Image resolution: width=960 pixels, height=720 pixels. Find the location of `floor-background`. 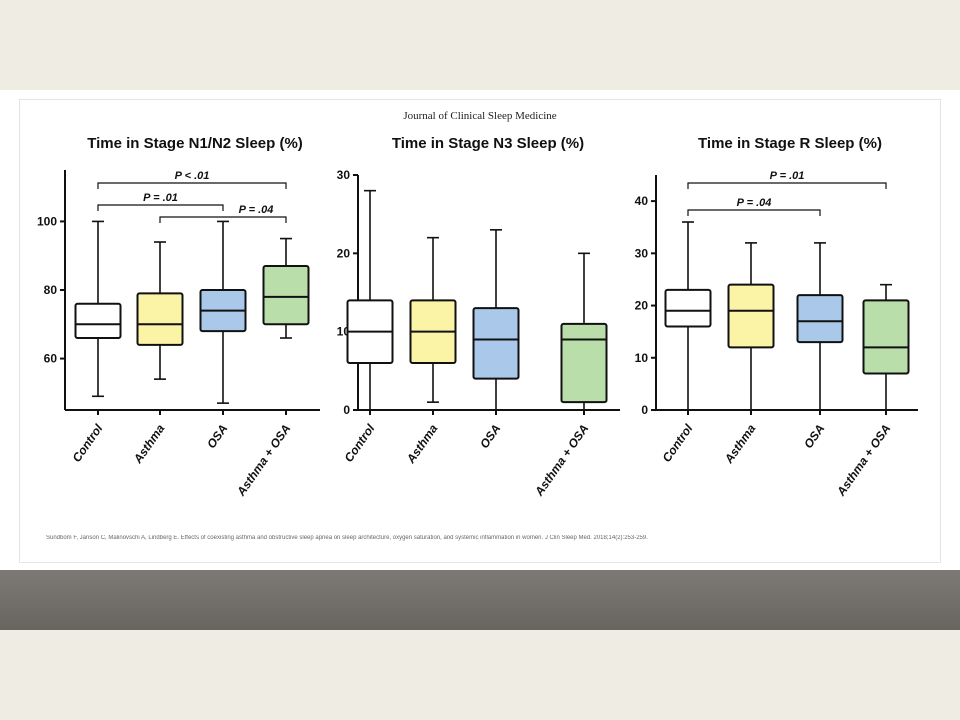

floor-background is located at coordinates (480, 600).